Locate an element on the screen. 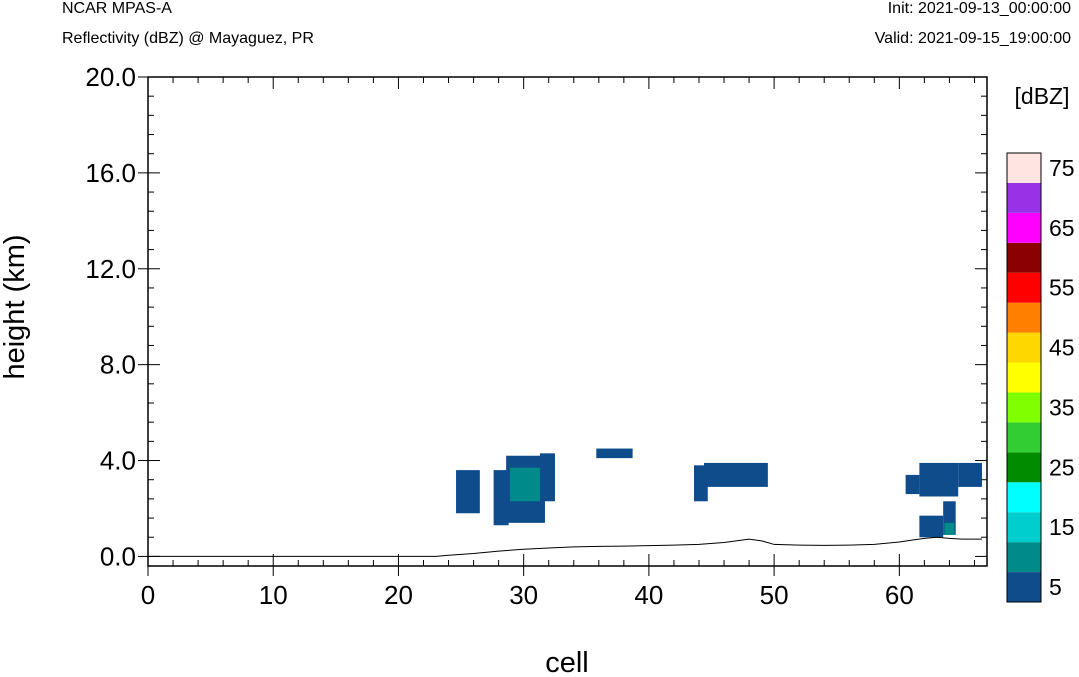 The width and height of the screenshot is (1079, 677). y-tick-label: 4.0 is located at coordinates (118, 461).